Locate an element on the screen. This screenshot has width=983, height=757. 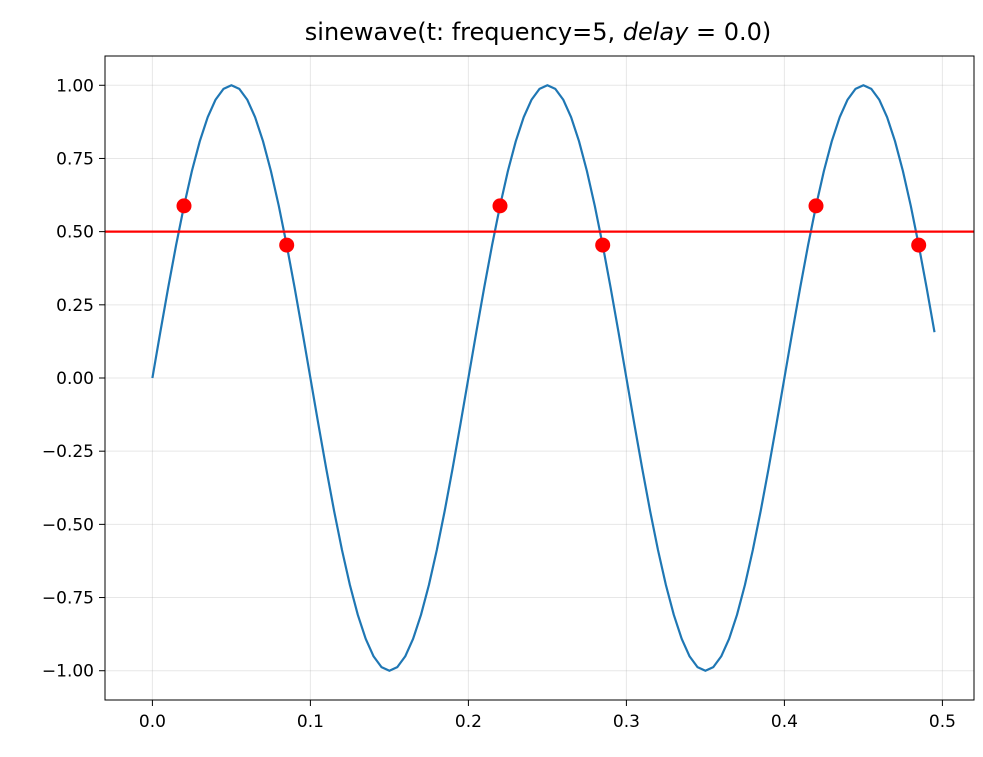
y-tick-label: −0.75 is located at coordinates (68, 599).